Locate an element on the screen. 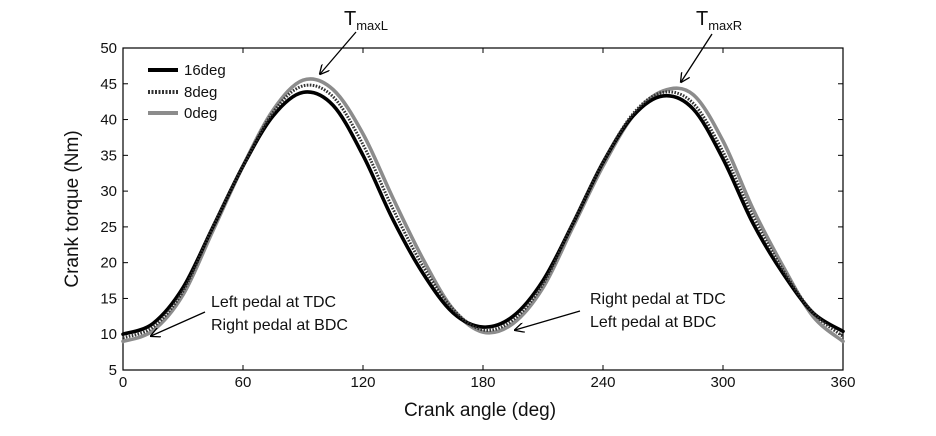 The width and height of the screenshot is (936, 436). y-tick-label: 25 is located at coordinates (108, 227).